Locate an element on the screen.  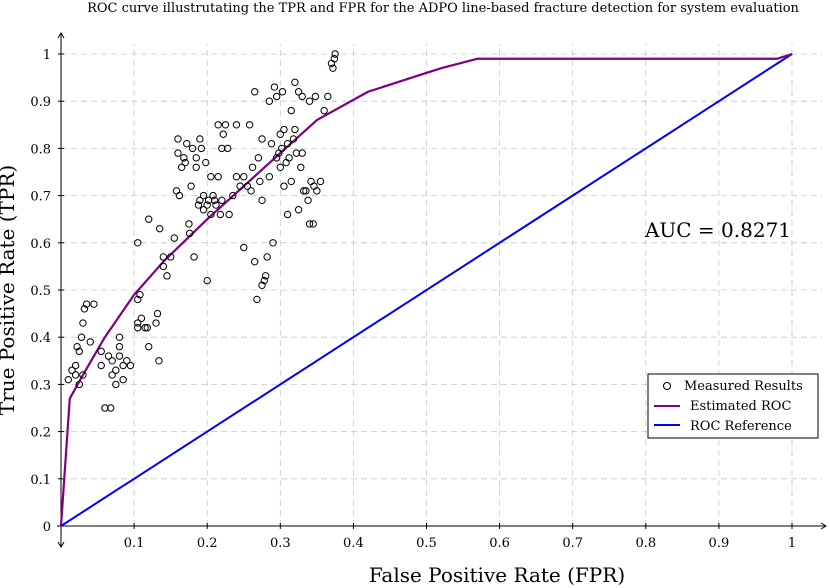
y-tick-label: 0.8 is located at coordinates (40, 149).